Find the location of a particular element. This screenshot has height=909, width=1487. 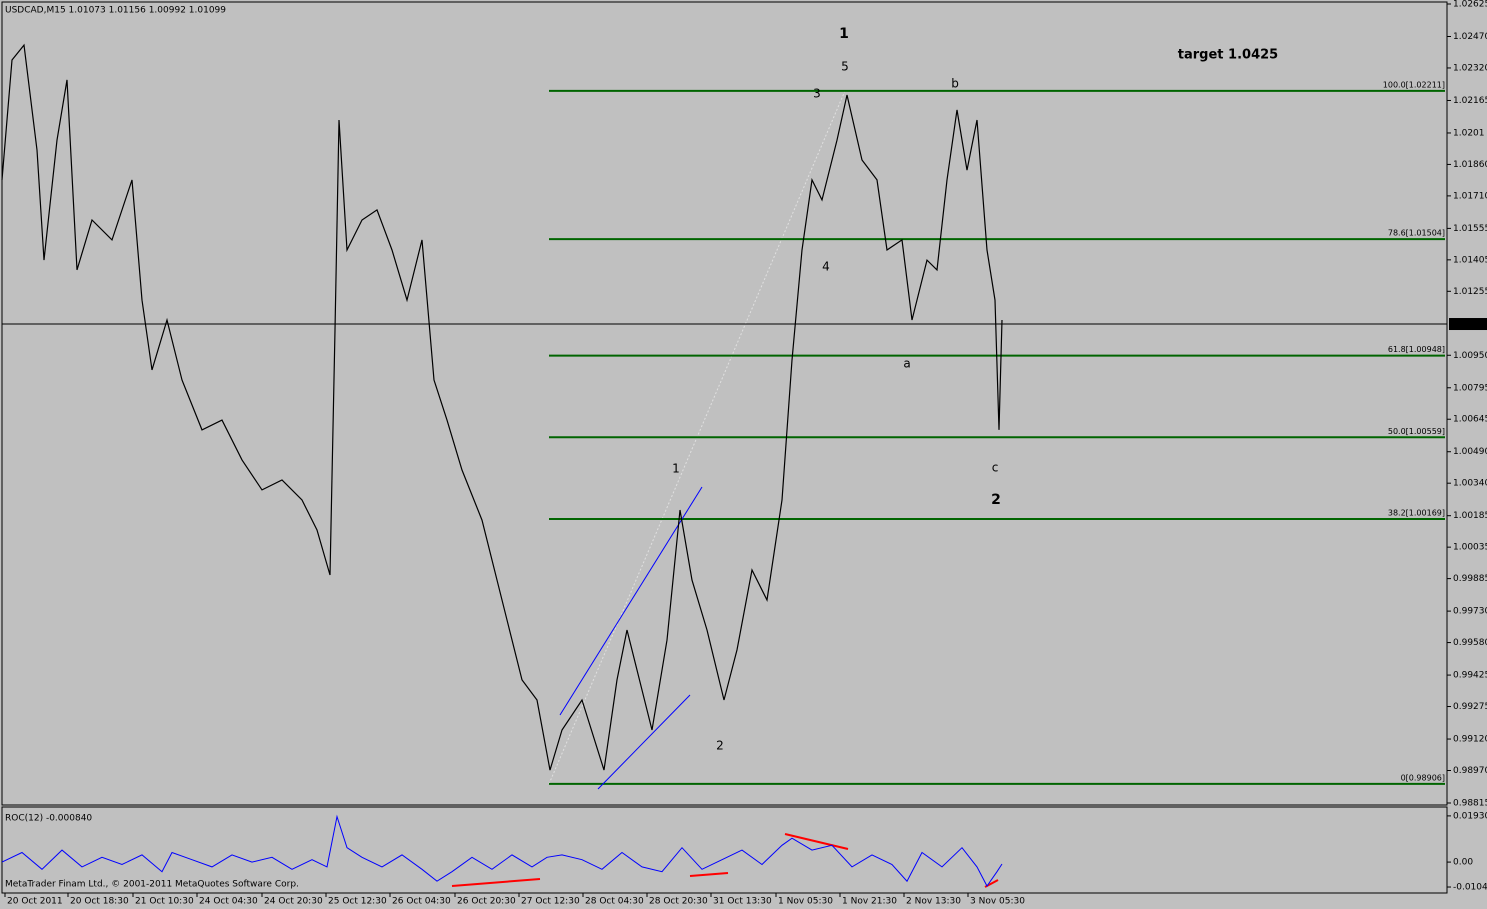

y-tick-label: 1.01860 is located at coordinates (1470, 165).